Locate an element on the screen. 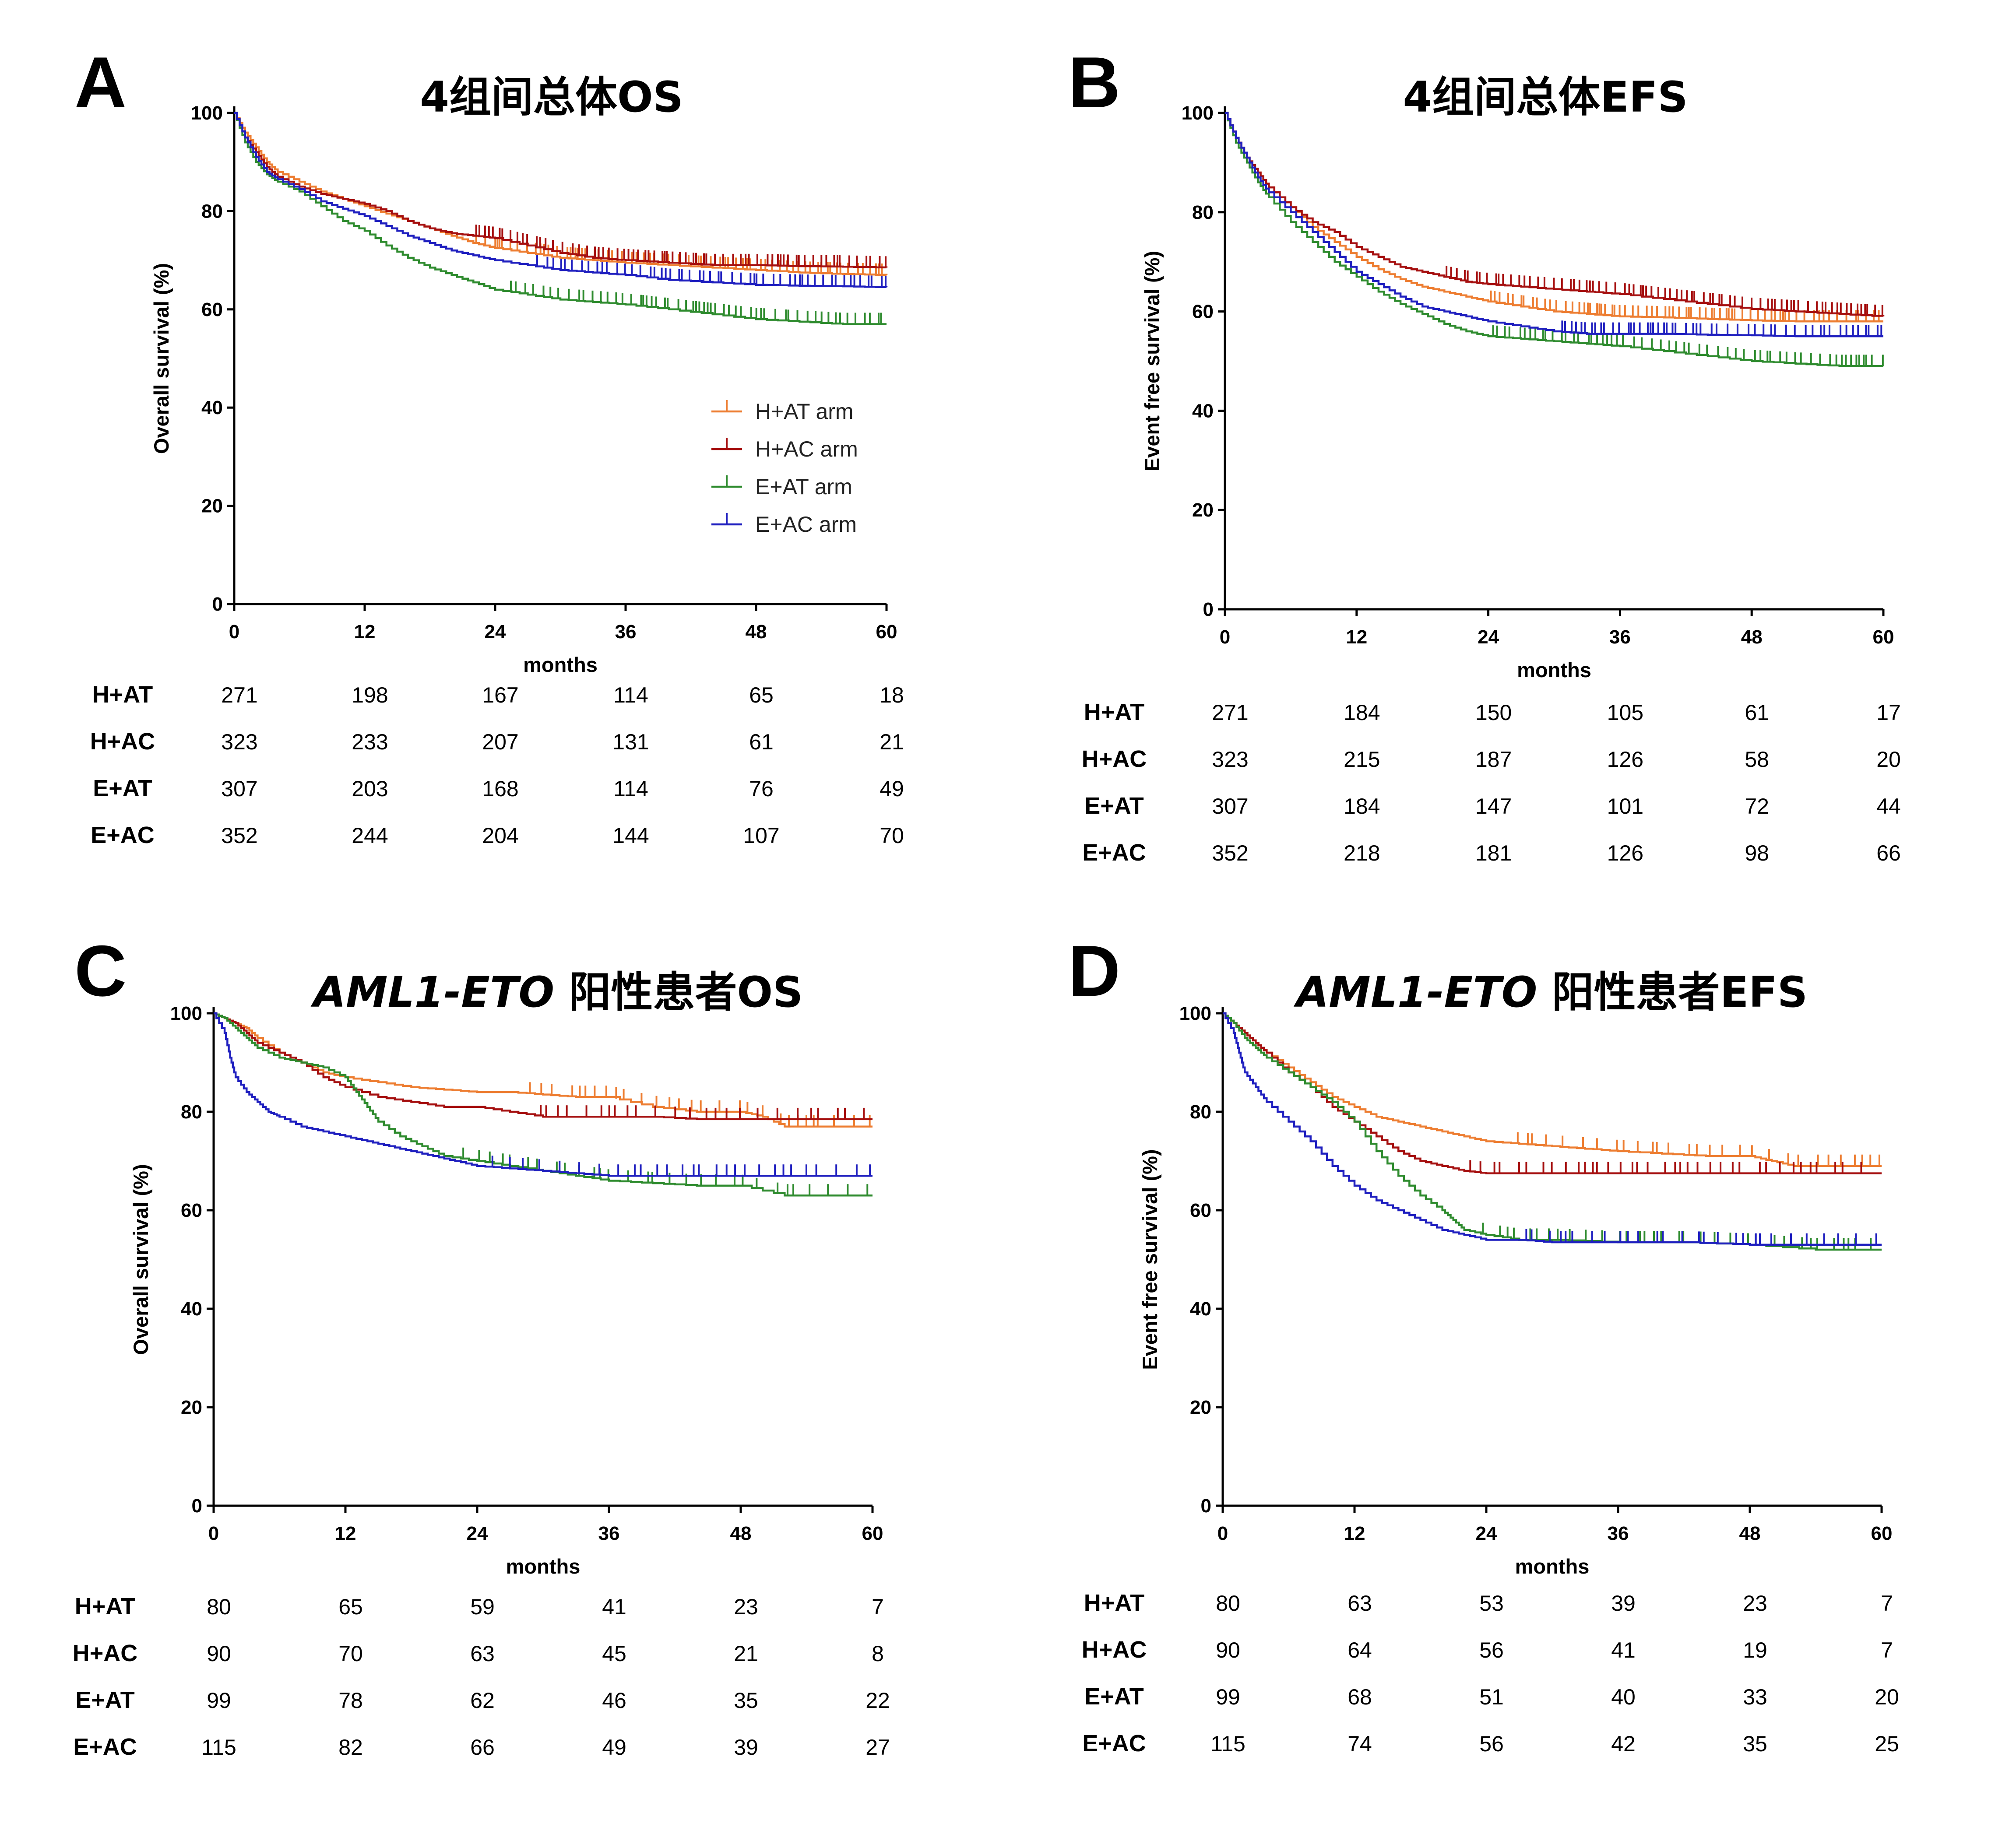 The image size is (2002, 1848). panel-title-text: 4组间总体EFS is located at coordinates (1546, 98).